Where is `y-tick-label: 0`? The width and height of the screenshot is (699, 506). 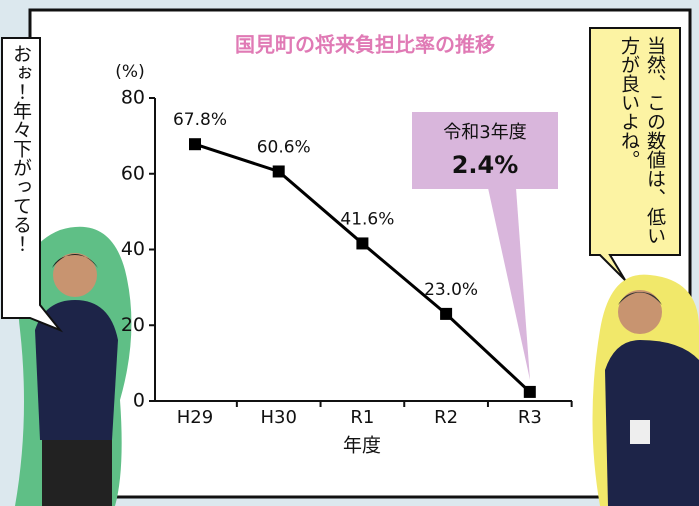
y-tick-label: 0 is located at coordinates (139, 401).